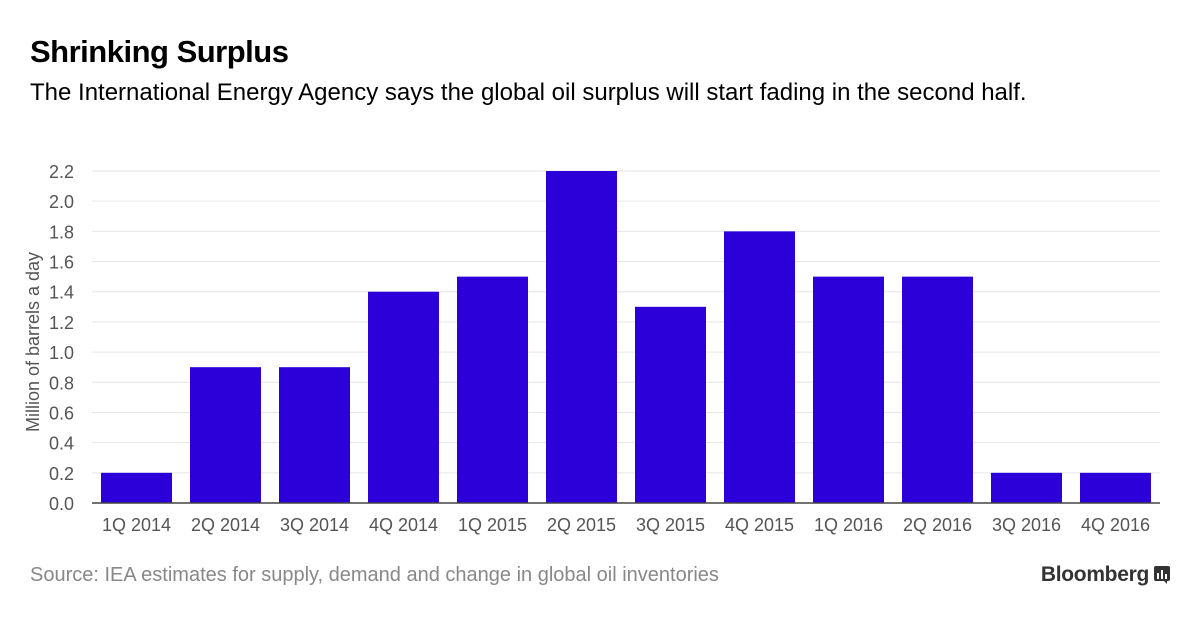  What do you see at coordinates (61, 413) in the screenshot?
I see `y-tick-label: 0.6` at bounding box center [61, 413].